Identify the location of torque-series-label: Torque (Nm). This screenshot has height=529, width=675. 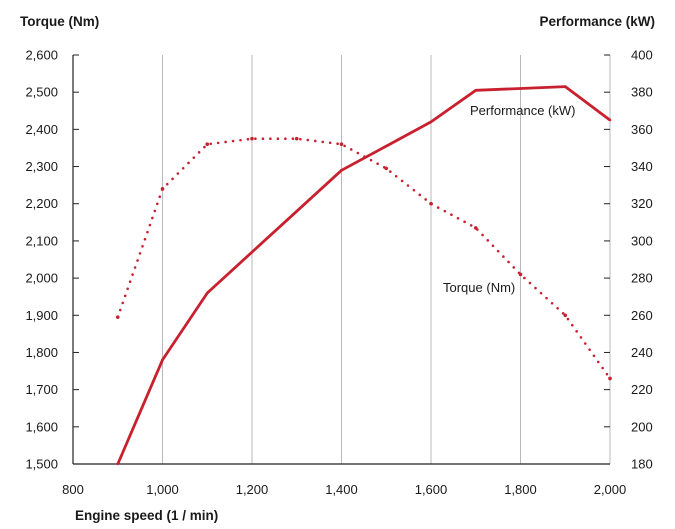
(479, 287).